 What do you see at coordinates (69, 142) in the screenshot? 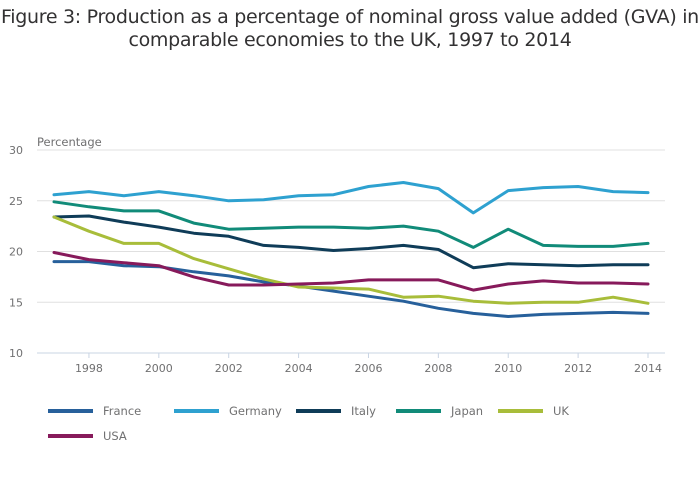
I see `y-axis-label: Percentage` at bounding box center [69, 142].